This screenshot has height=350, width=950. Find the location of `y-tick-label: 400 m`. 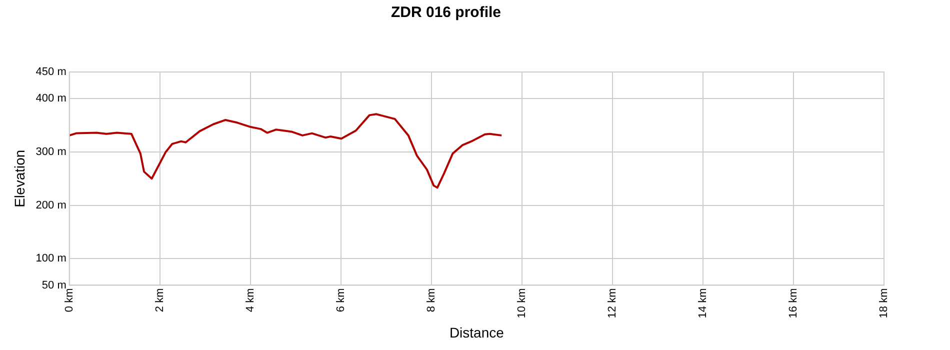

y-tick-label: 400 m is located at coordinates (51, 98).